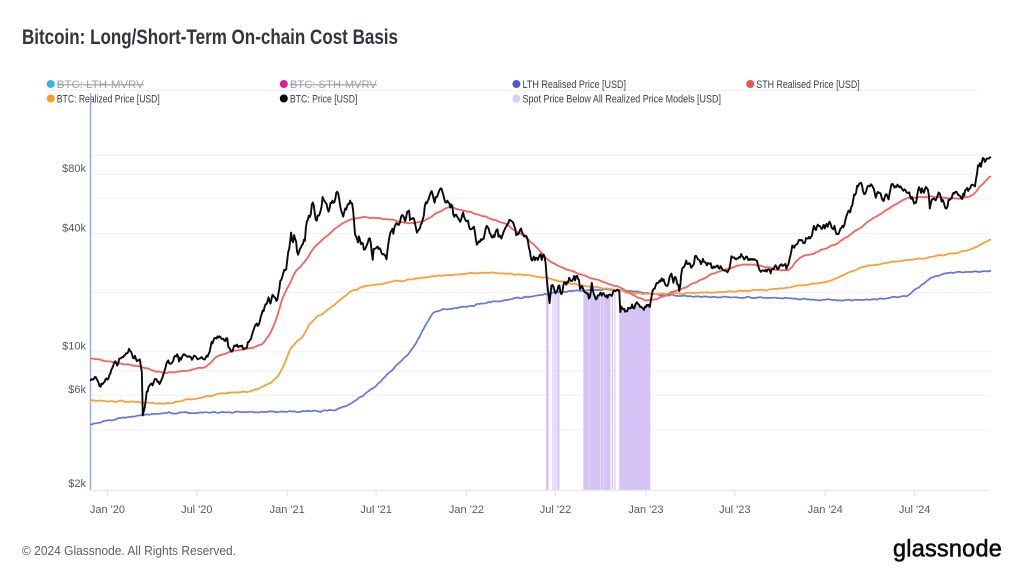 The width and height of the screenshot is (1024, 581). I want to click on svg-text: STH Realised Price [USD], so click(807, 85).